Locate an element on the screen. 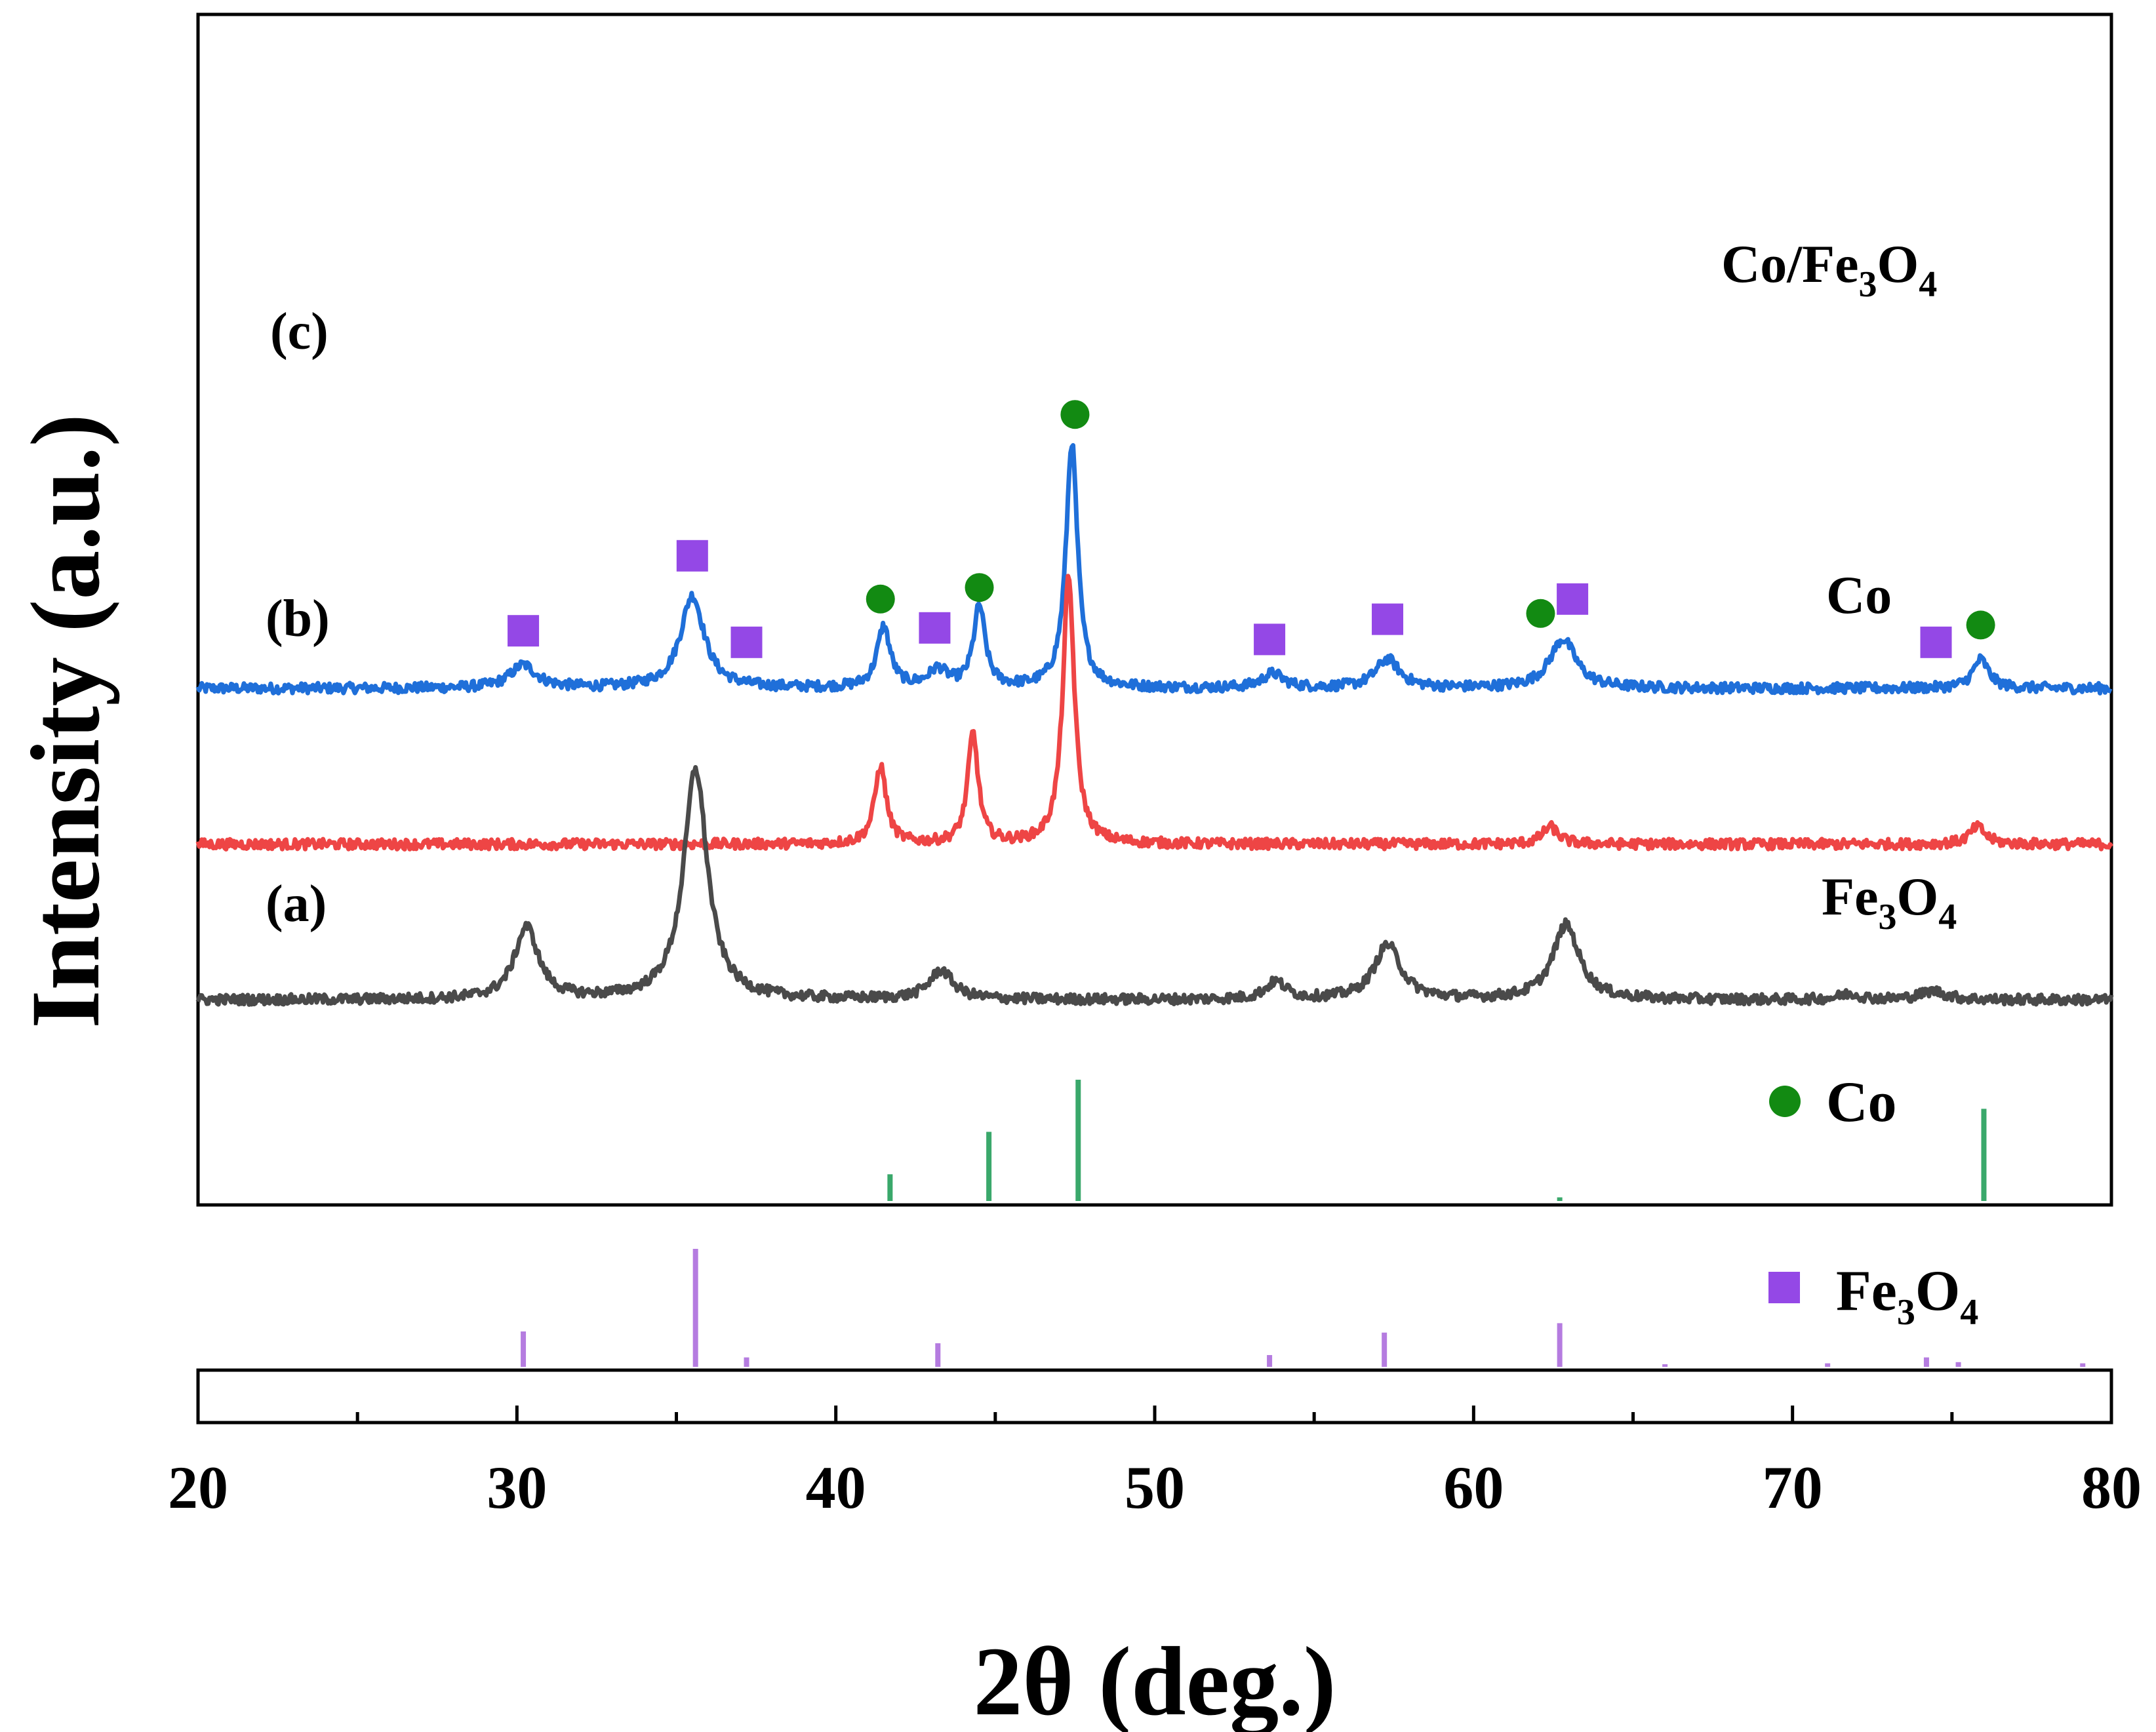 Image resolution: width=2156 pixels, height=1732 pixels. xrd-curve-c is located at coordinates (1154, 569).